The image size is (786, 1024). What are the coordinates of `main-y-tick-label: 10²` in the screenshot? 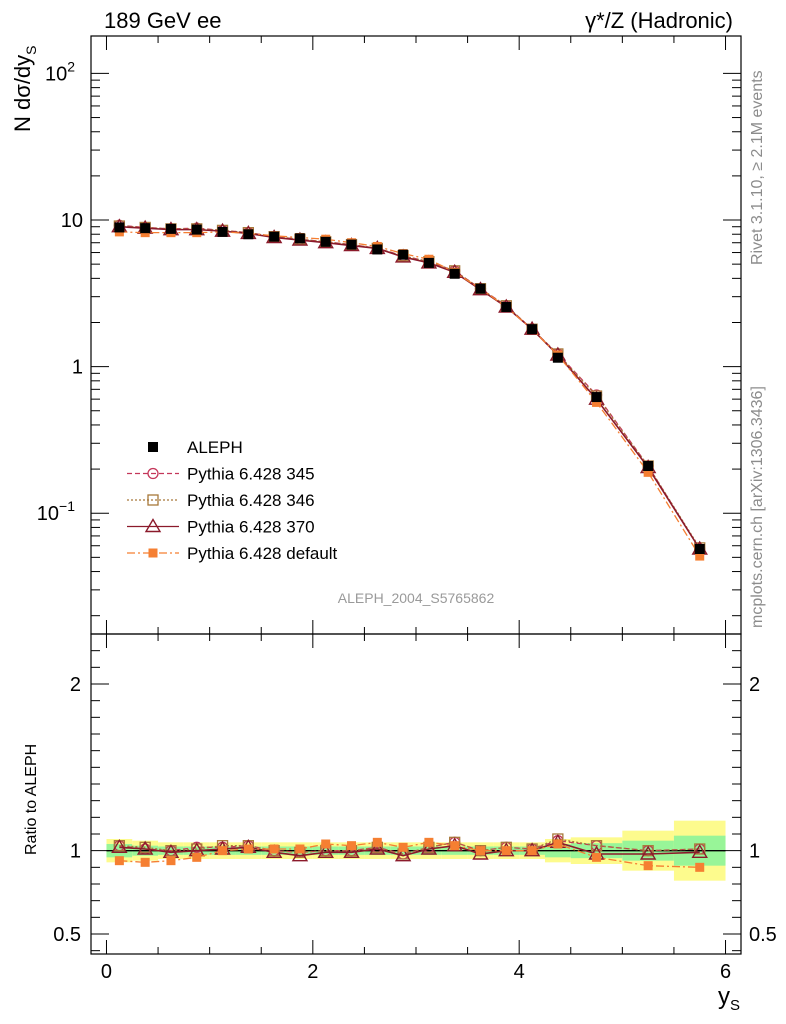 It's located at (60, 71).